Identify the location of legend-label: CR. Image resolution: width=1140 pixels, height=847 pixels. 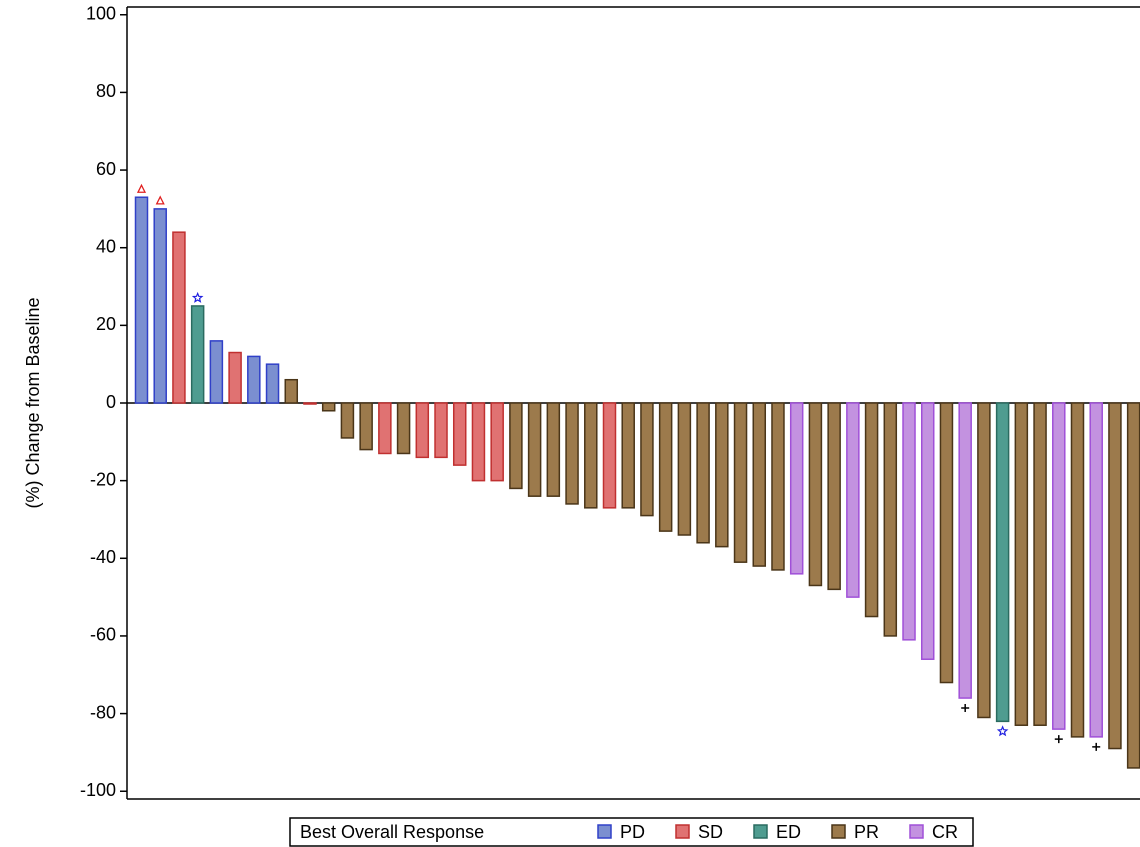
(945, 832).